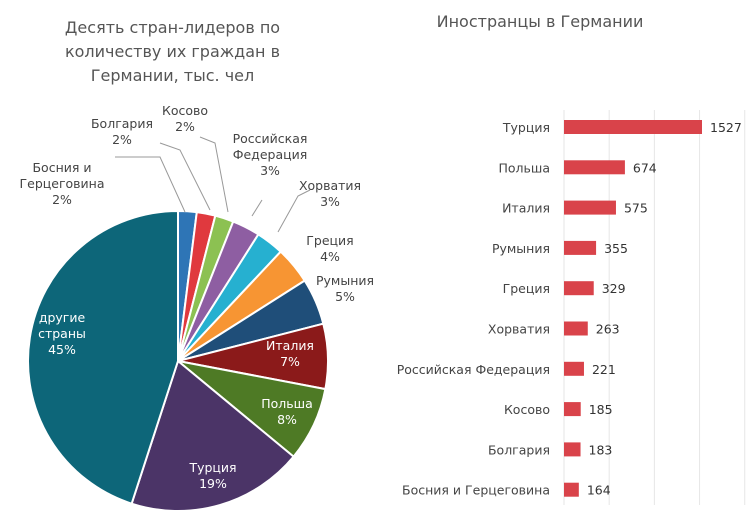 The height and width of the screenshot is (530, 750). Describe the element at coordinates (599, 490) in the screenshot. I see `bar-value-label: 164` at that location.